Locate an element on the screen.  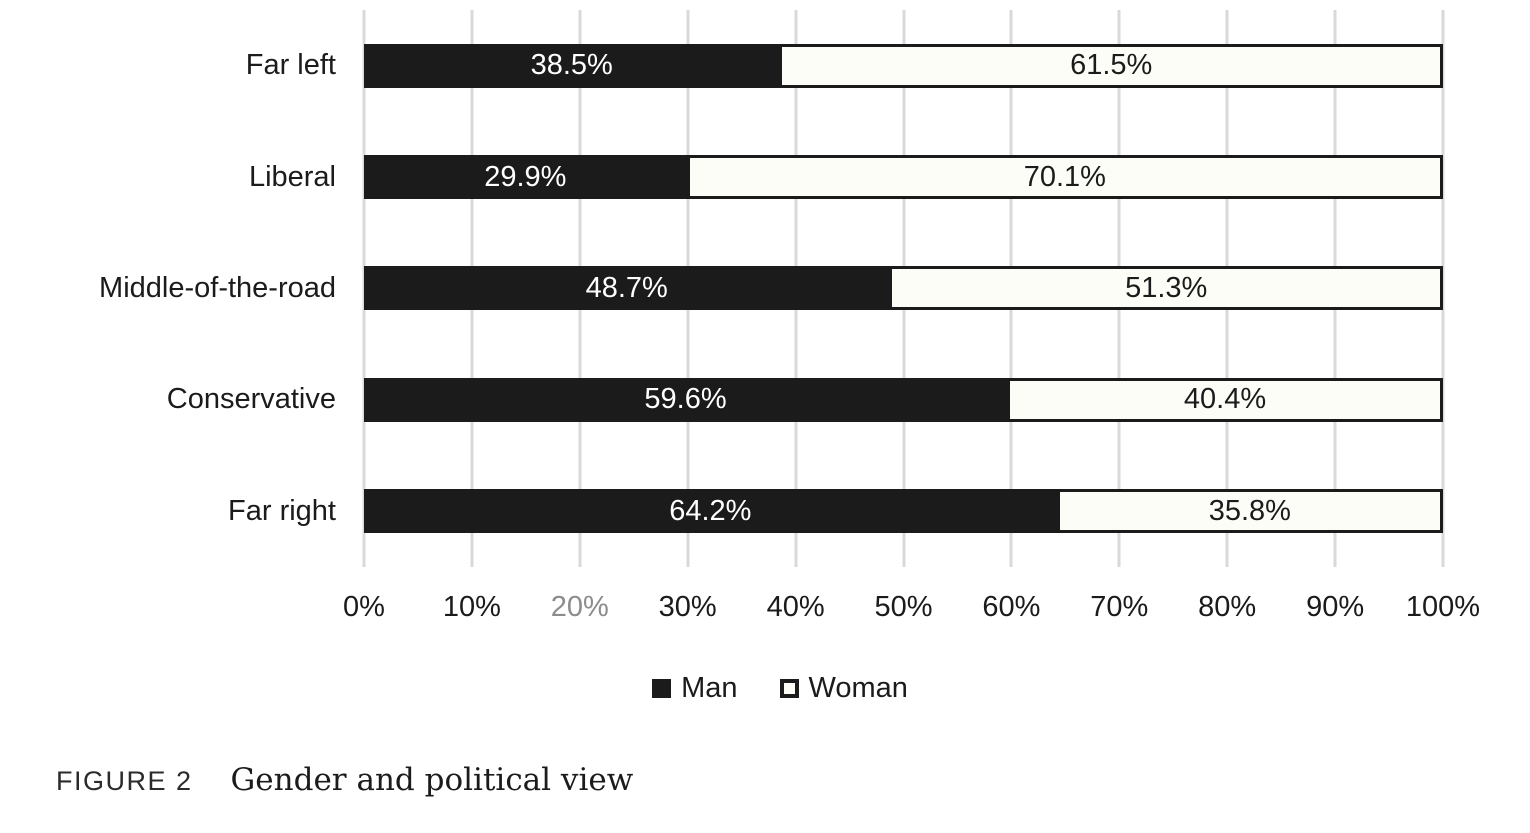
stacked-bar: 59.6% 40.4% is located at coordinates (903, 399).